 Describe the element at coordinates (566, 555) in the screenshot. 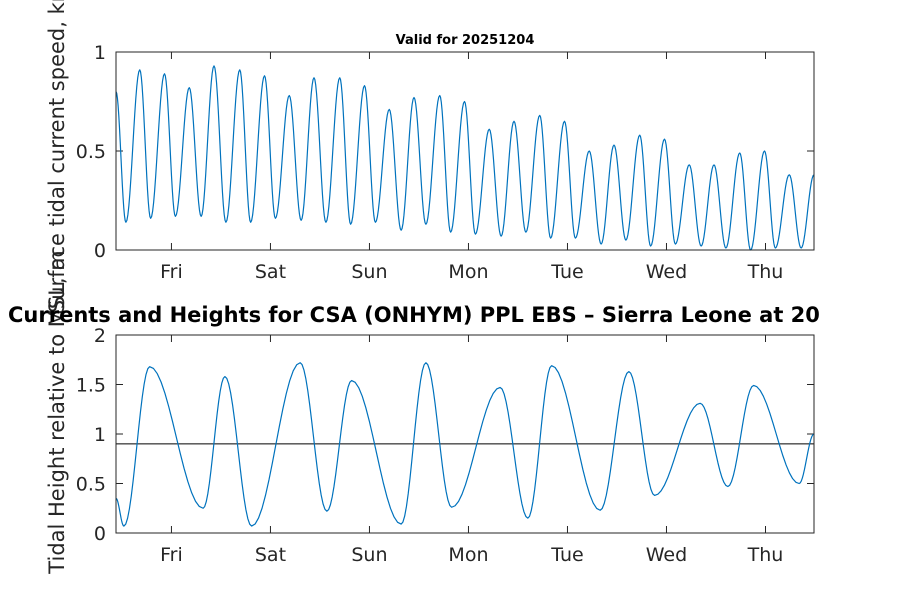

I see `height-x-tick-label: Tue` at that location.